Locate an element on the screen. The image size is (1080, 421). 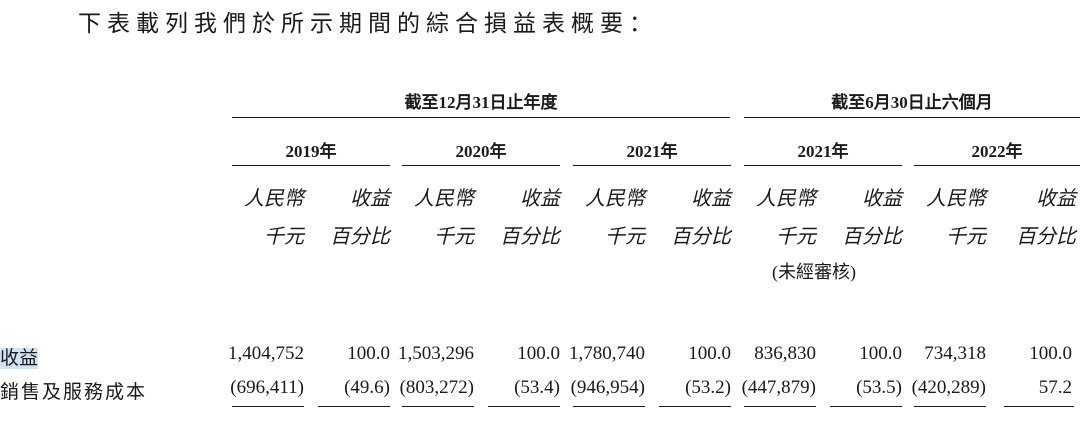
cell-percent: (53.2) is located at coordinates (708, 387).